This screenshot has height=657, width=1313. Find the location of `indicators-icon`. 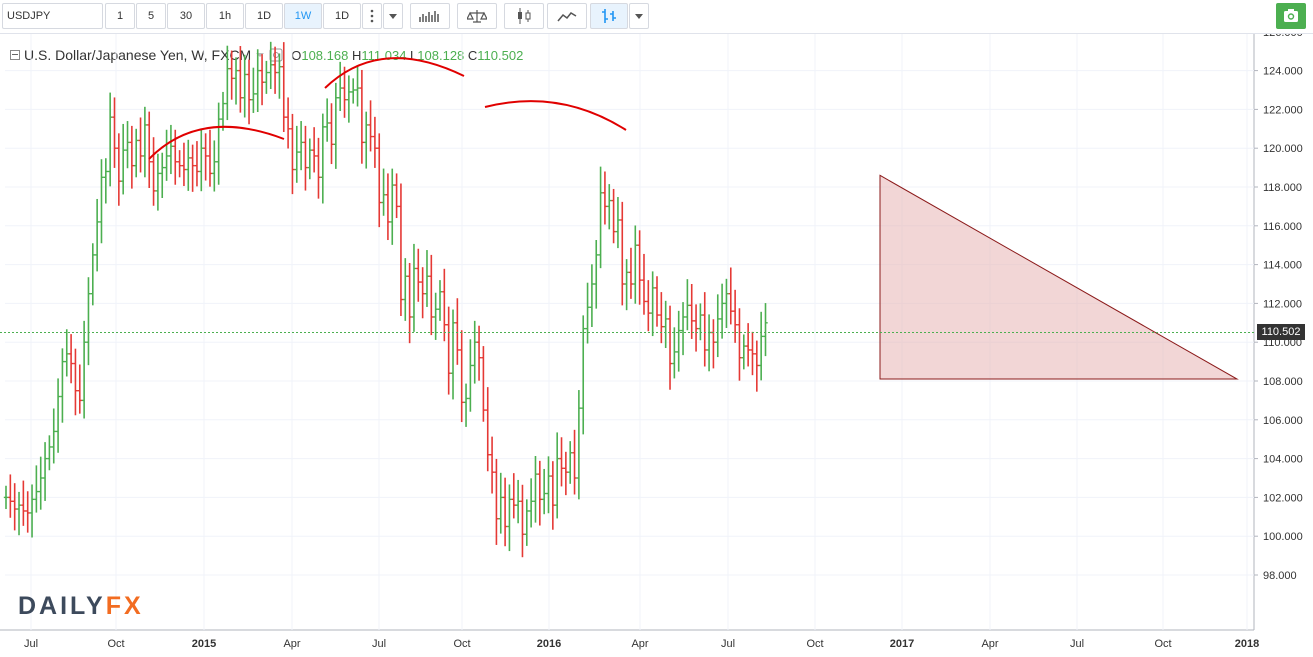

indicators-icon is located at coordinates (430, 16).